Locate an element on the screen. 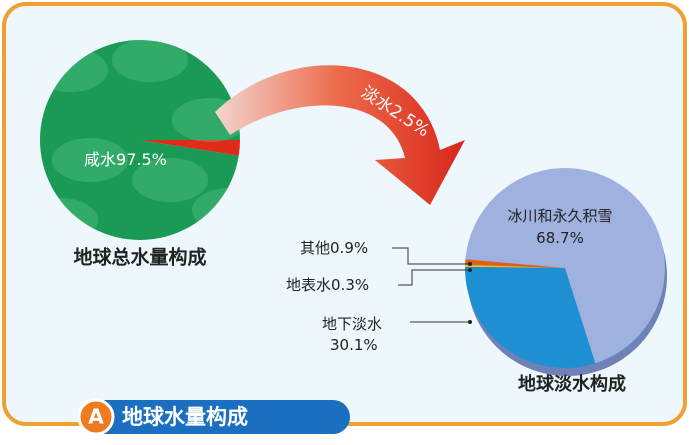 The width and height of the screenshot is (689, 445). slice-label: 30.1% is located at coordinates (354, 345).